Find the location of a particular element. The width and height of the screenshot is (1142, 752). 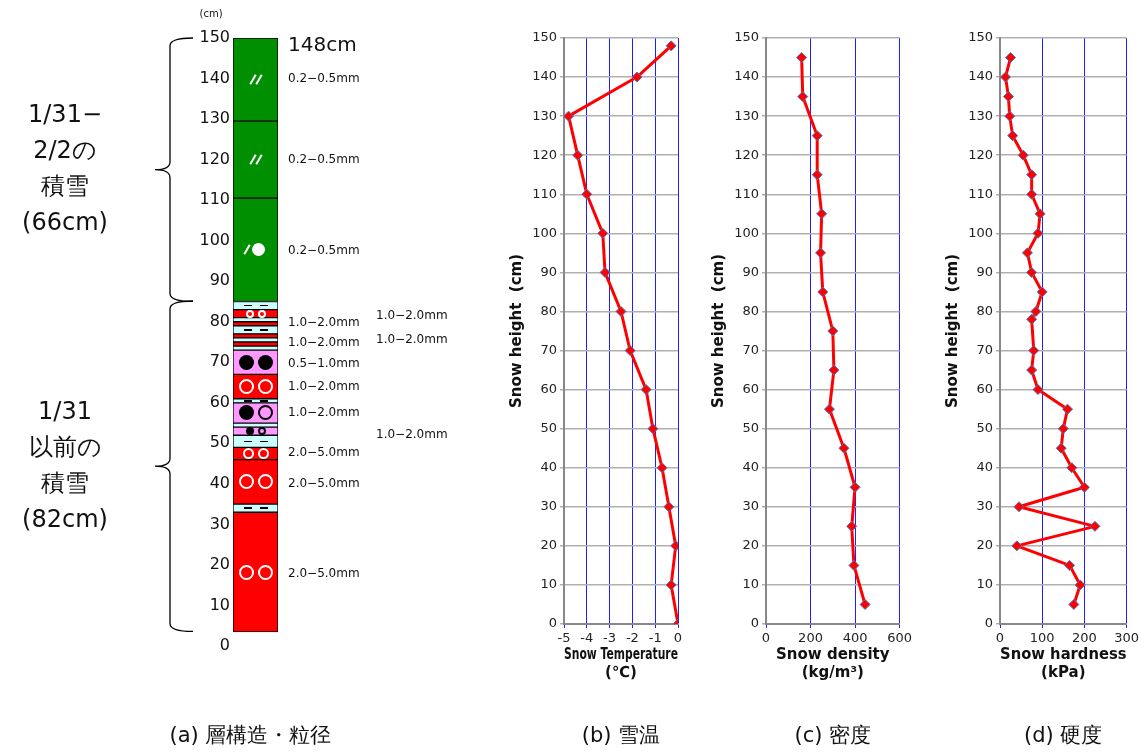

y-tick-label: 120 is located at coordinates (980, 154).